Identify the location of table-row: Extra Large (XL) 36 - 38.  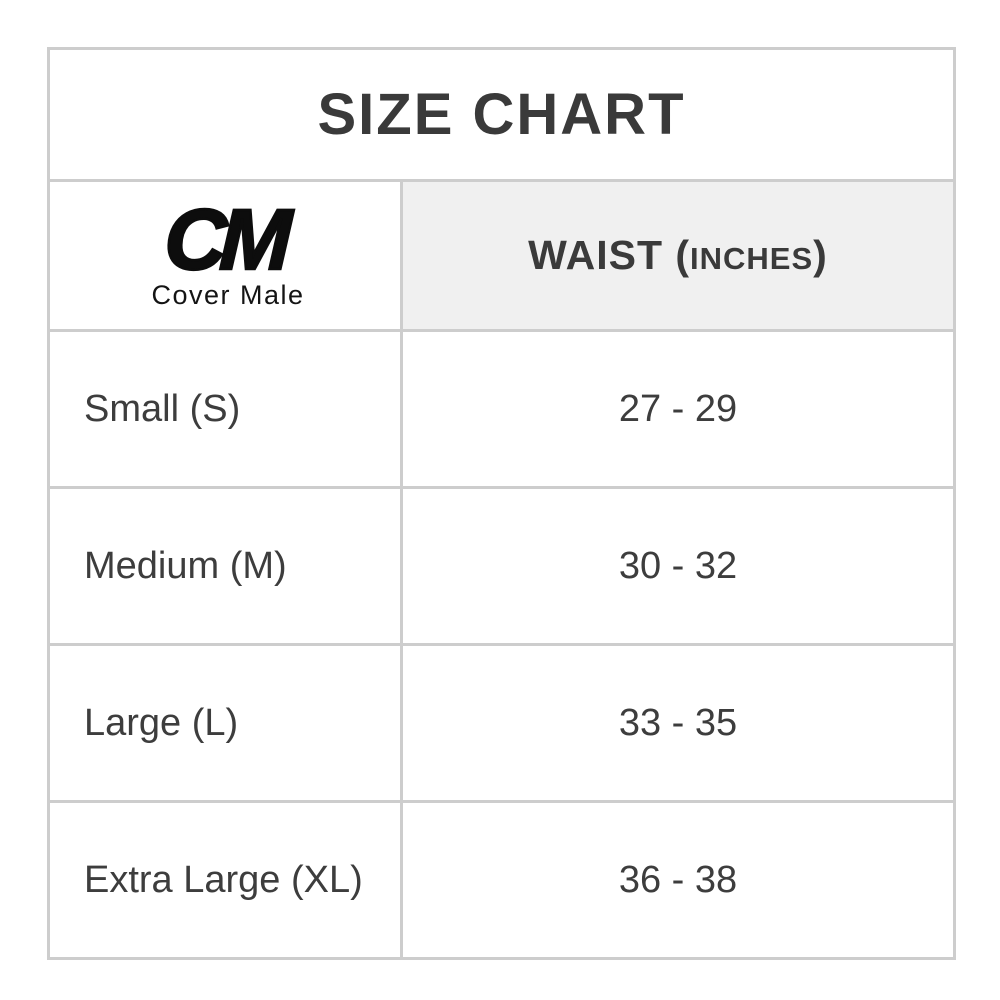
(501, 880).